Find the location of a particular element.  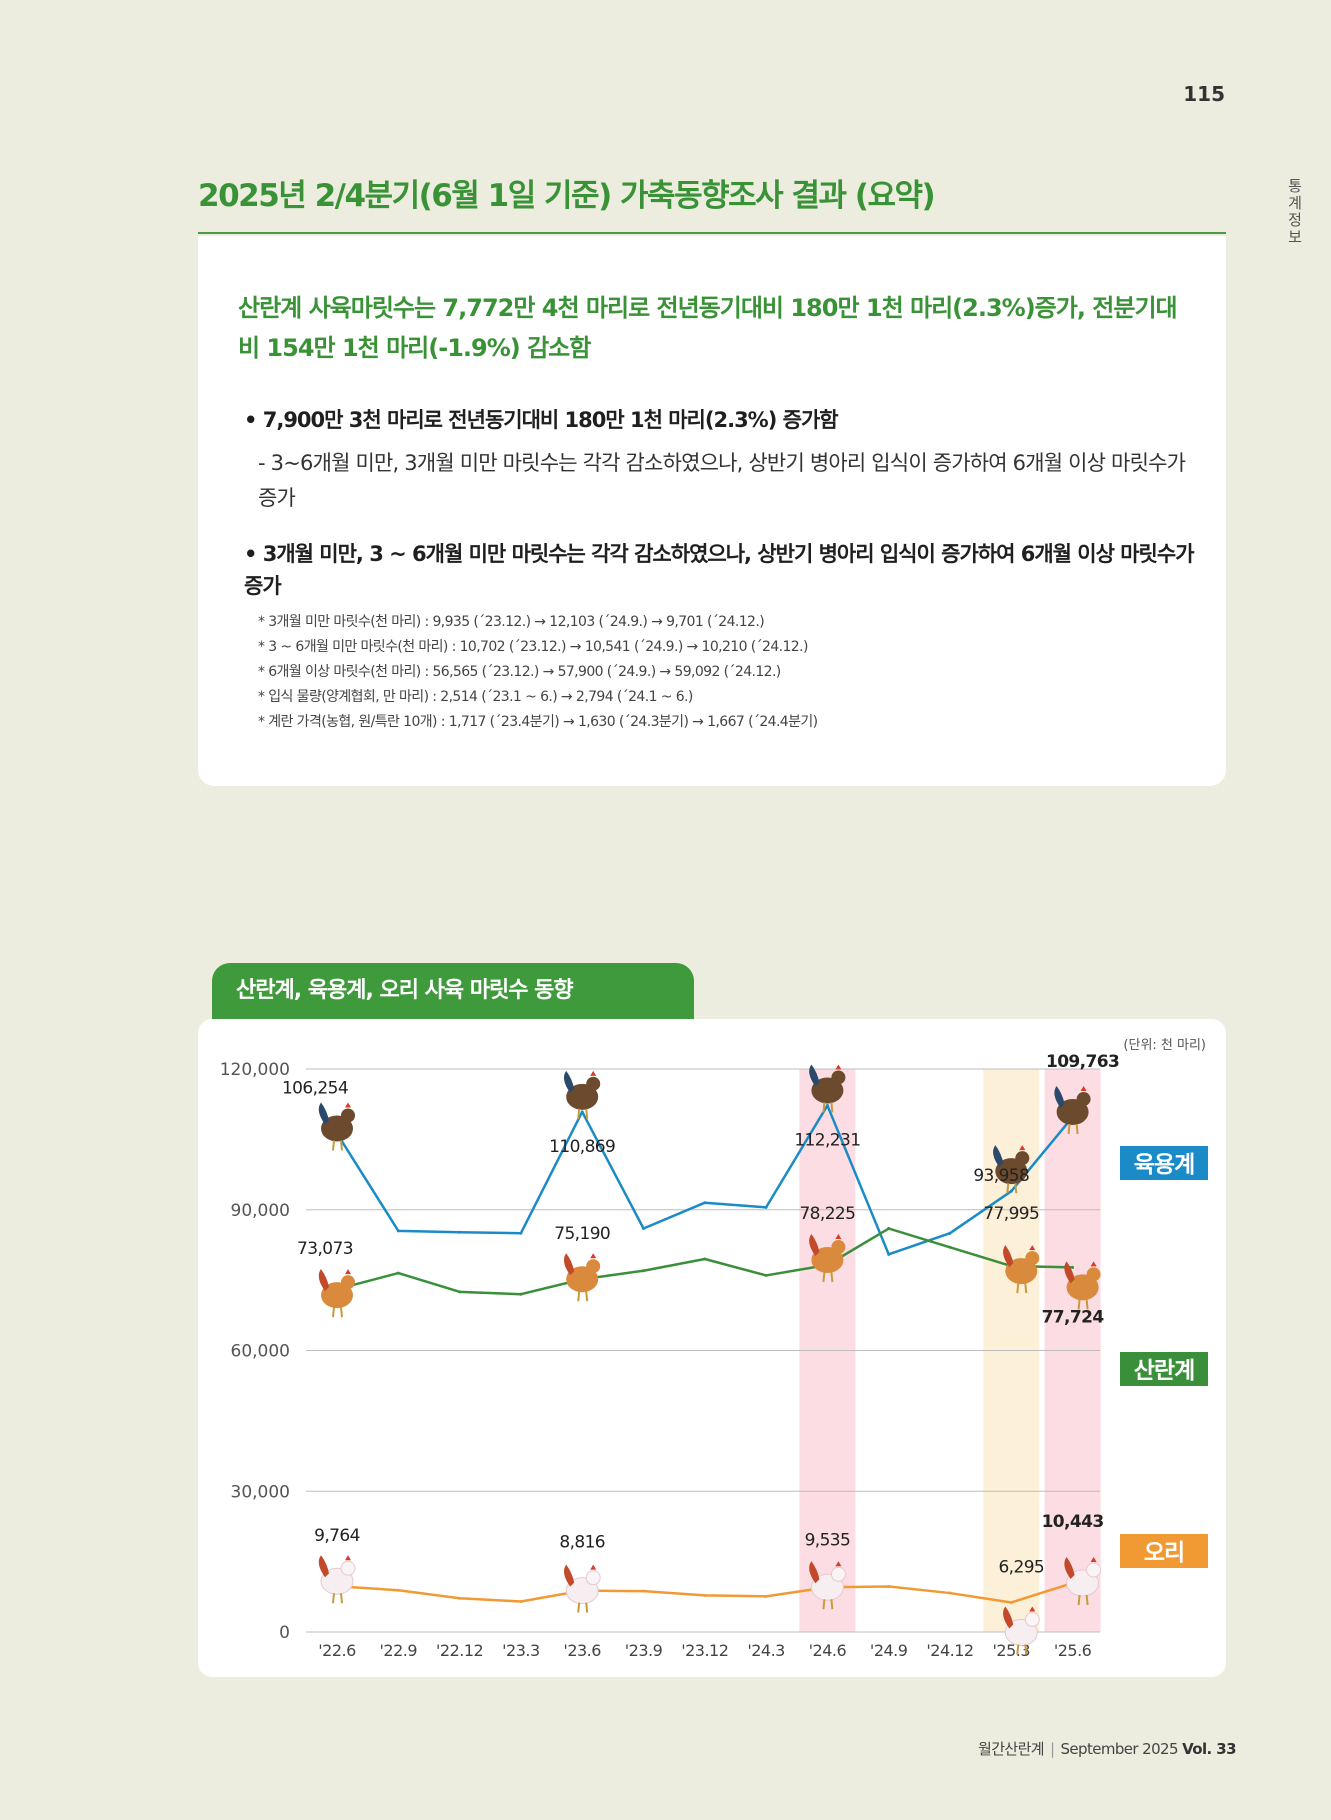

x-tick-label: '23.3 is located at coordinates (521, 1650).